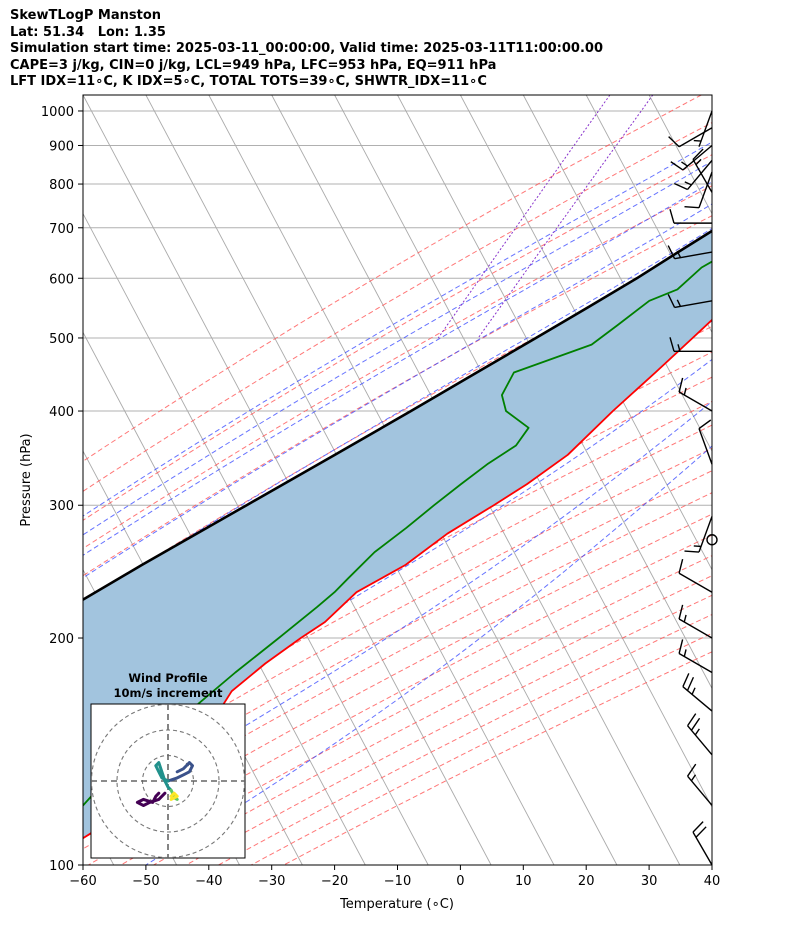  I want to click on calm-wind-circle, so click(712, 540).